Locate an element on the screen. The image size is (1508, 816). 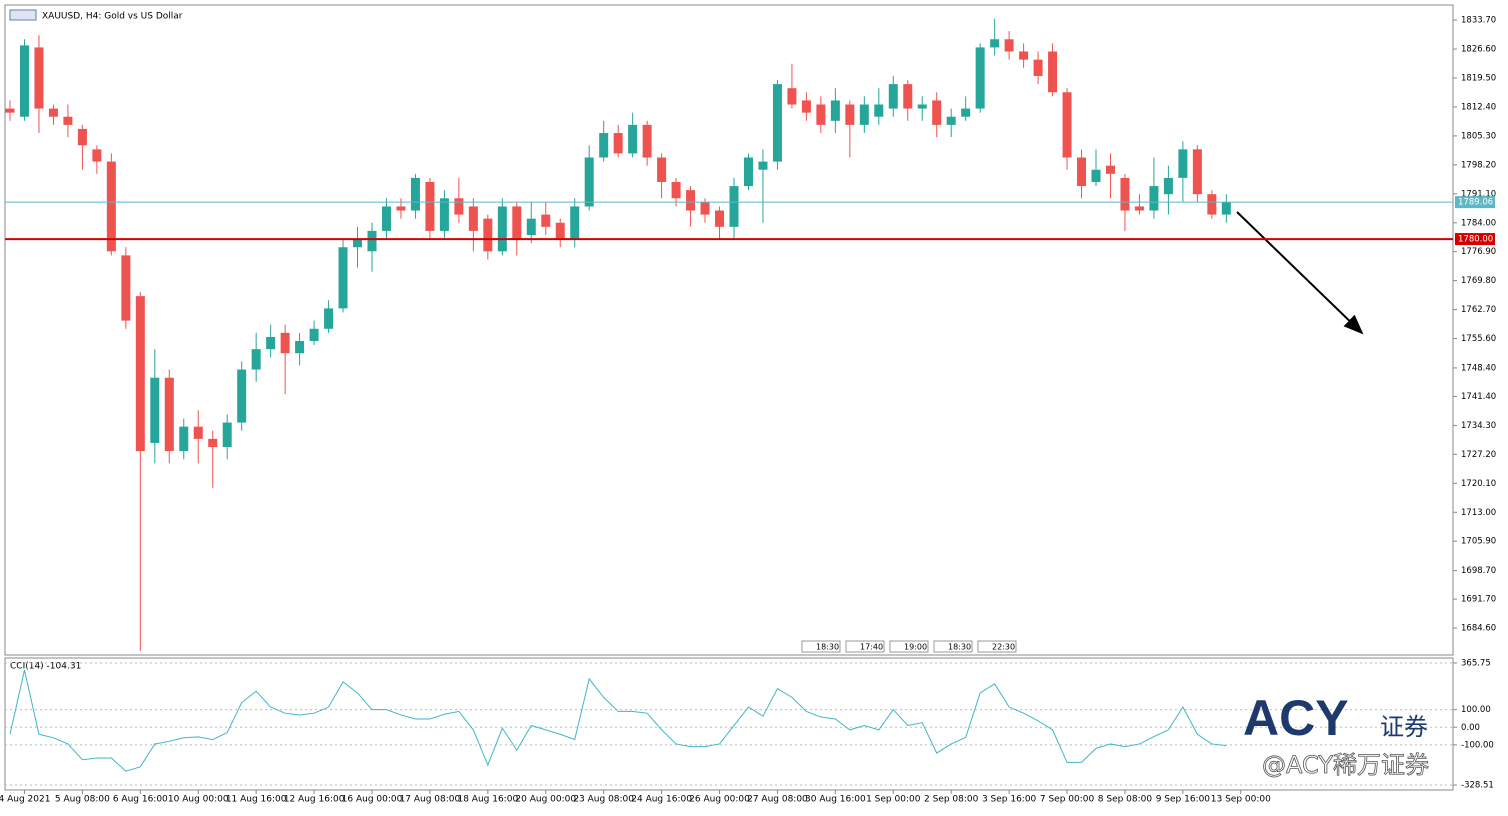
x-tick-label: 27 Aug 08:00 is located at coordinates (777, 800).